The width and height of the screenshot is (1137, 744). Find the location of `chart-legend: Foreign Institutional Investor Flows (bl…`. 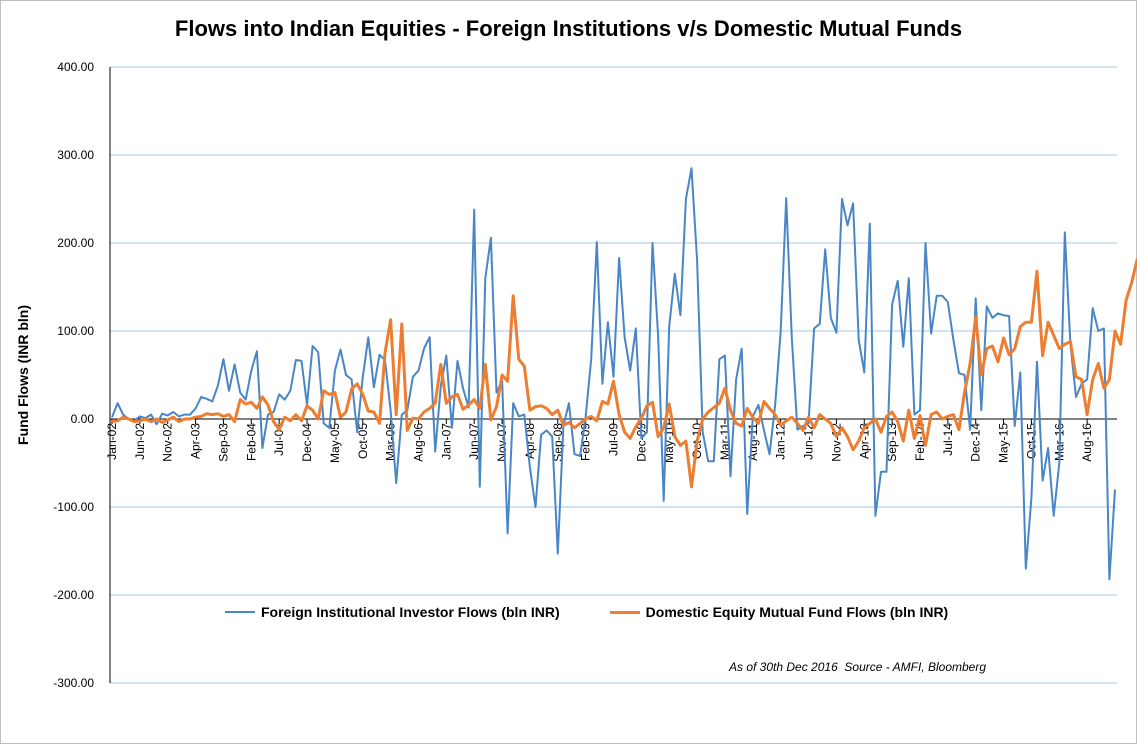

chart-legend: Foreign Institutional Investor Flows (bl… is located at coordinates (611, 612).